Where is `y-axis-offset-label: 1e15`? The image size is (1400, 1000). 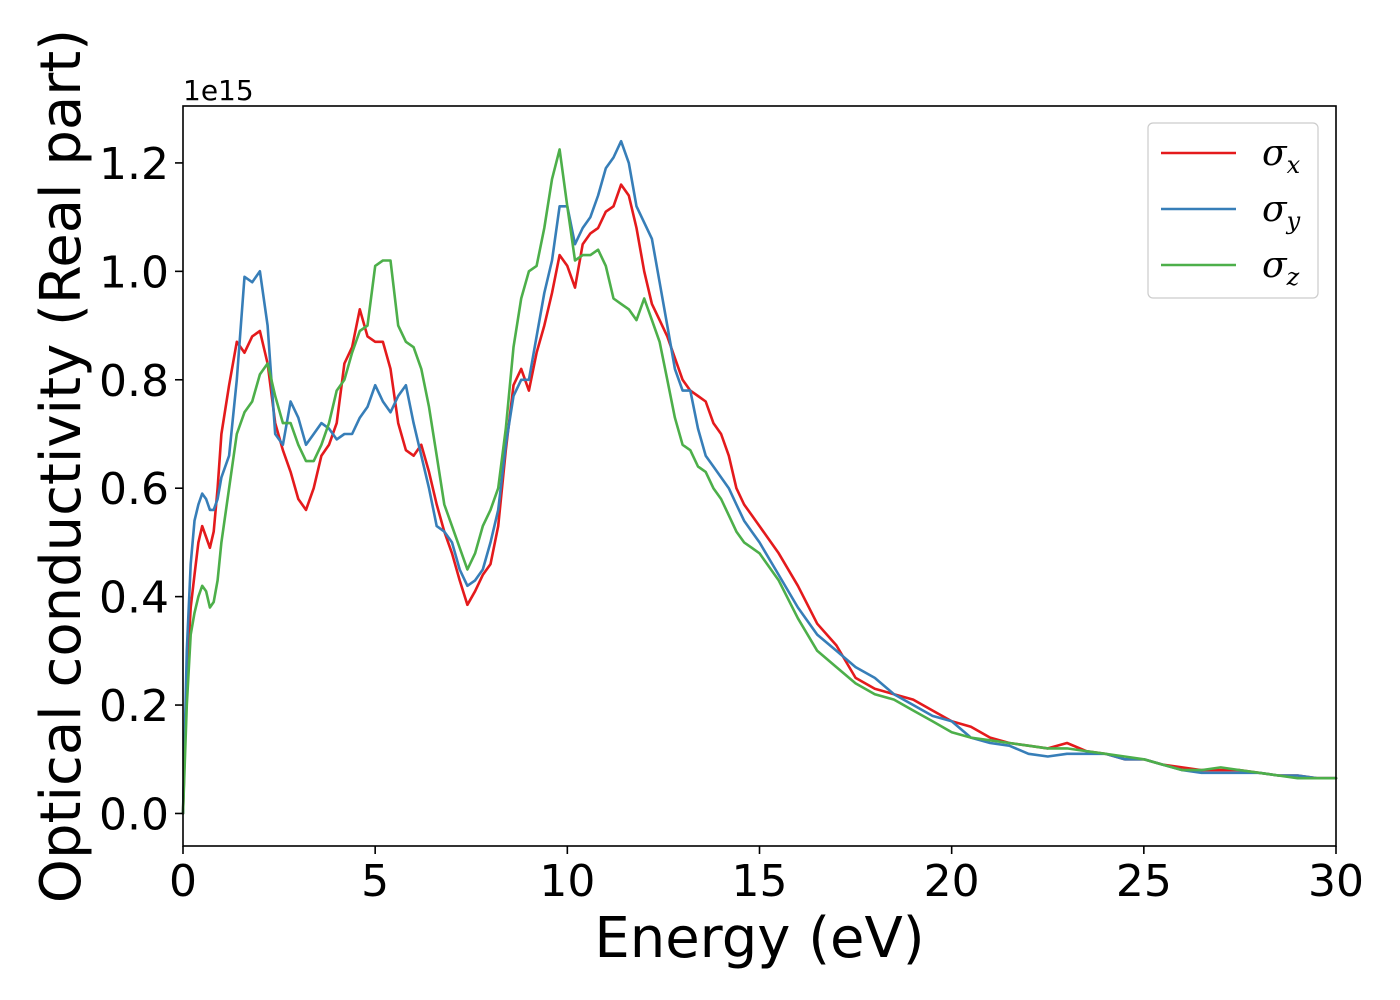 y-axis-offset-label: 1e15 is located at coordinates (218, 90).